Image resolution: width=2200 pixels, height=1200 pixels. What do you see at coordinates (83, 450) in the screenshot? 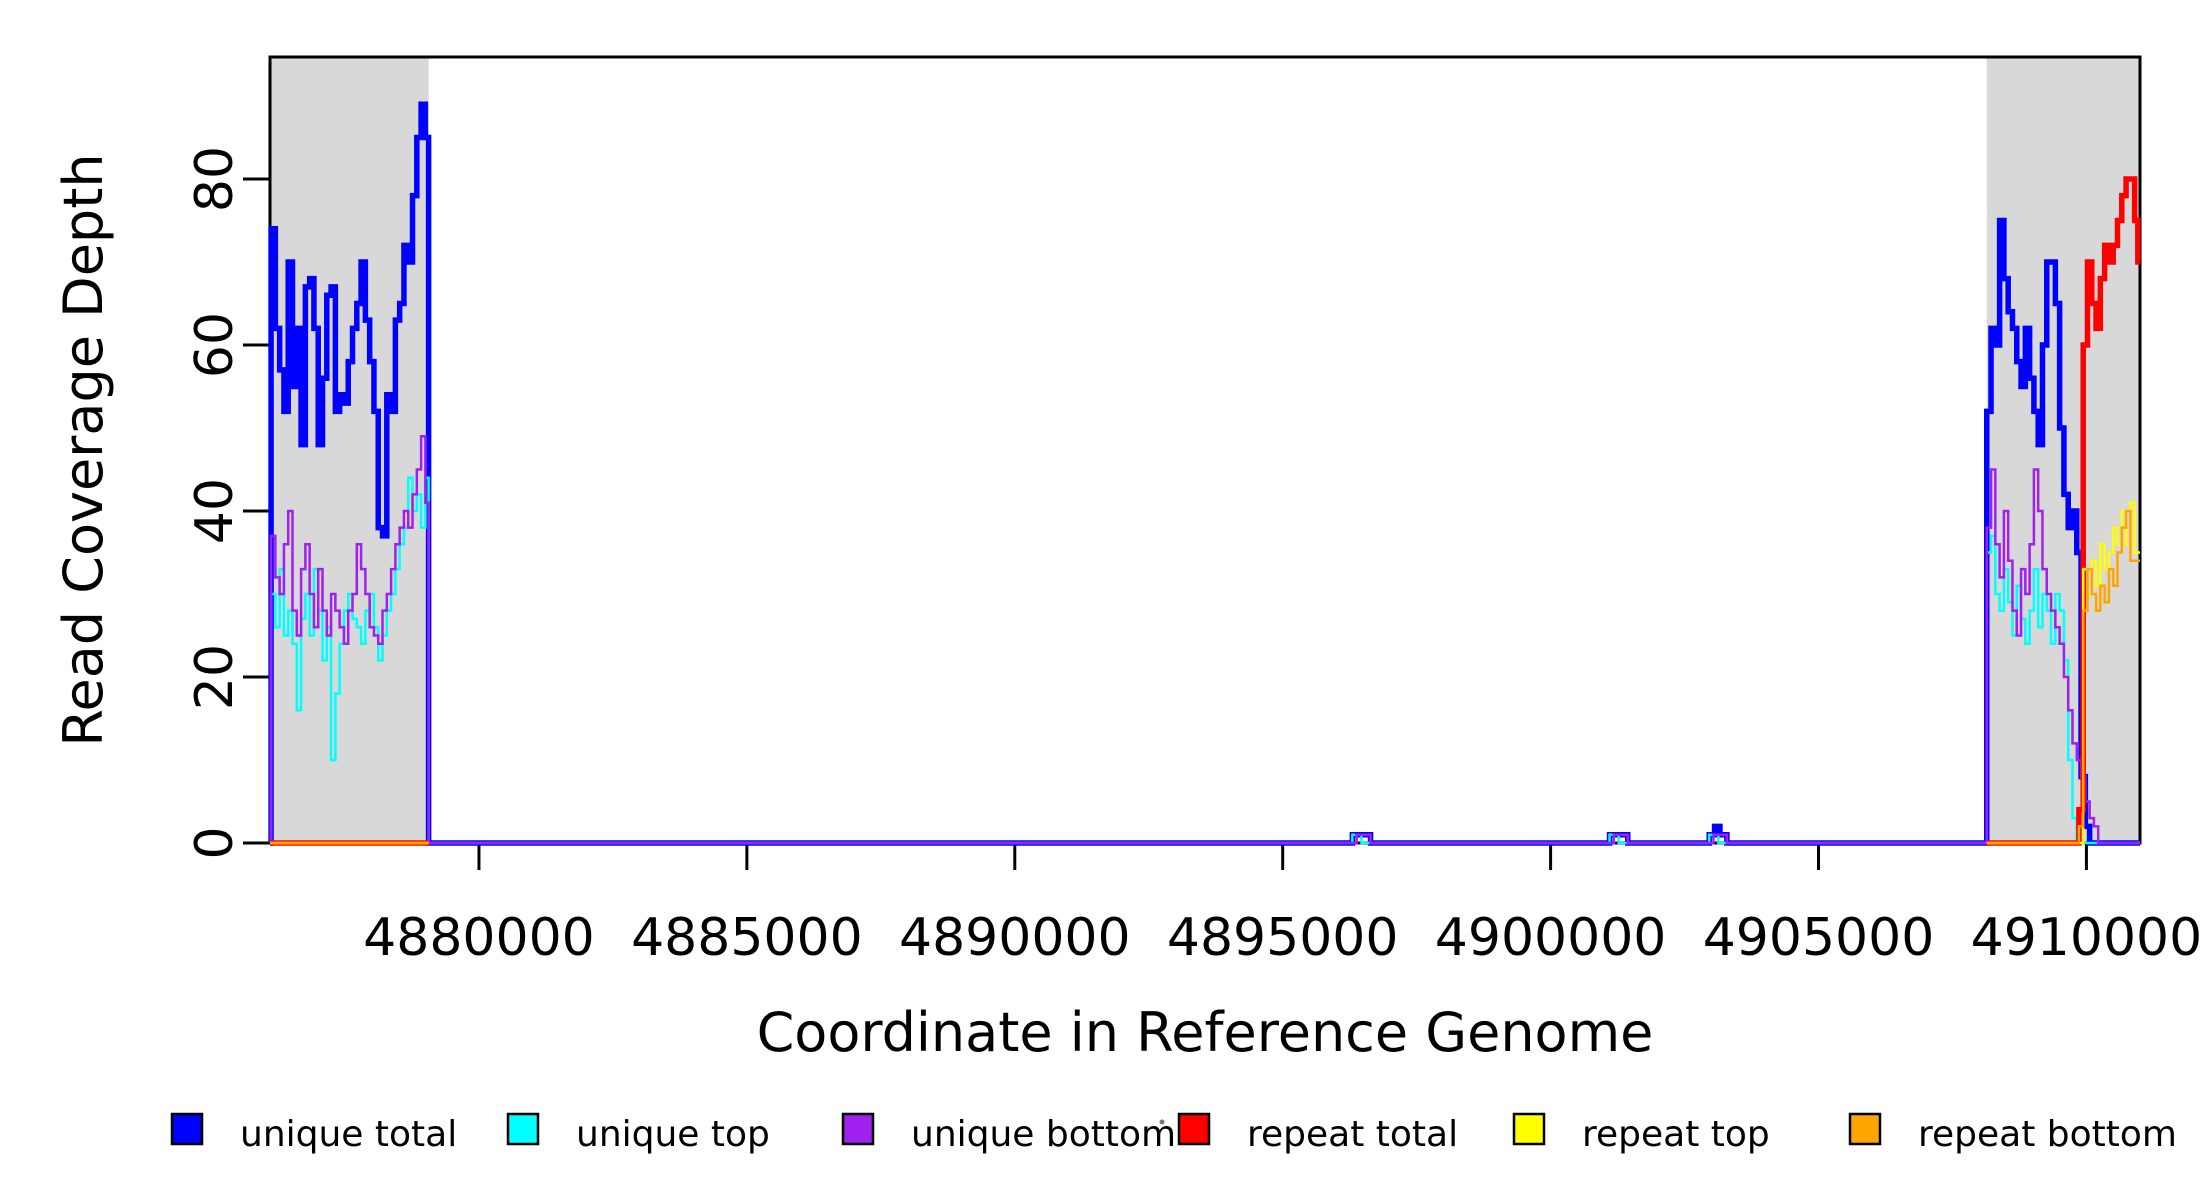
I see `y-axis-title: Read Coverage Depth` at bounding box center [83, 450].